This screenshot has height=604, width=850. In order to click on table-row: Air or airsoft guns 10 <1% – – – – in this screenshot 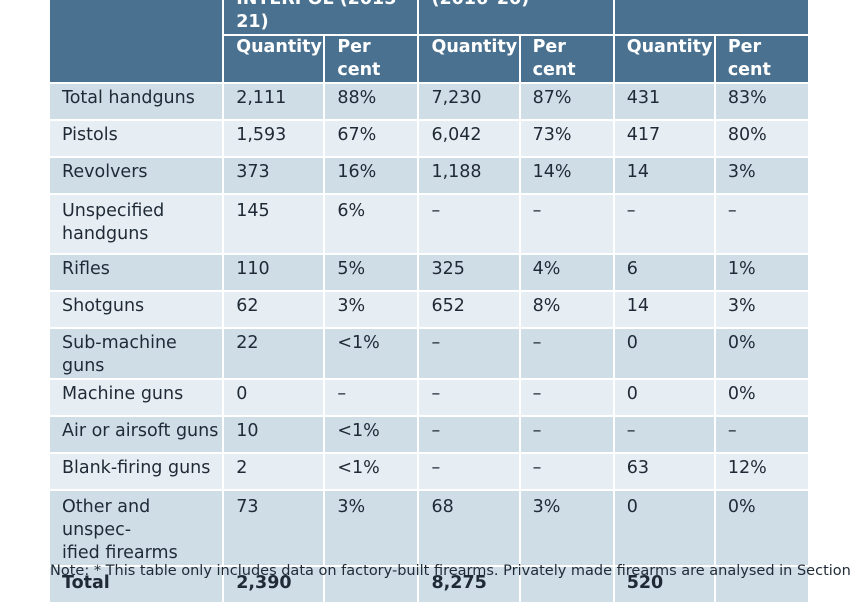, I will do `click(429, 434)`.